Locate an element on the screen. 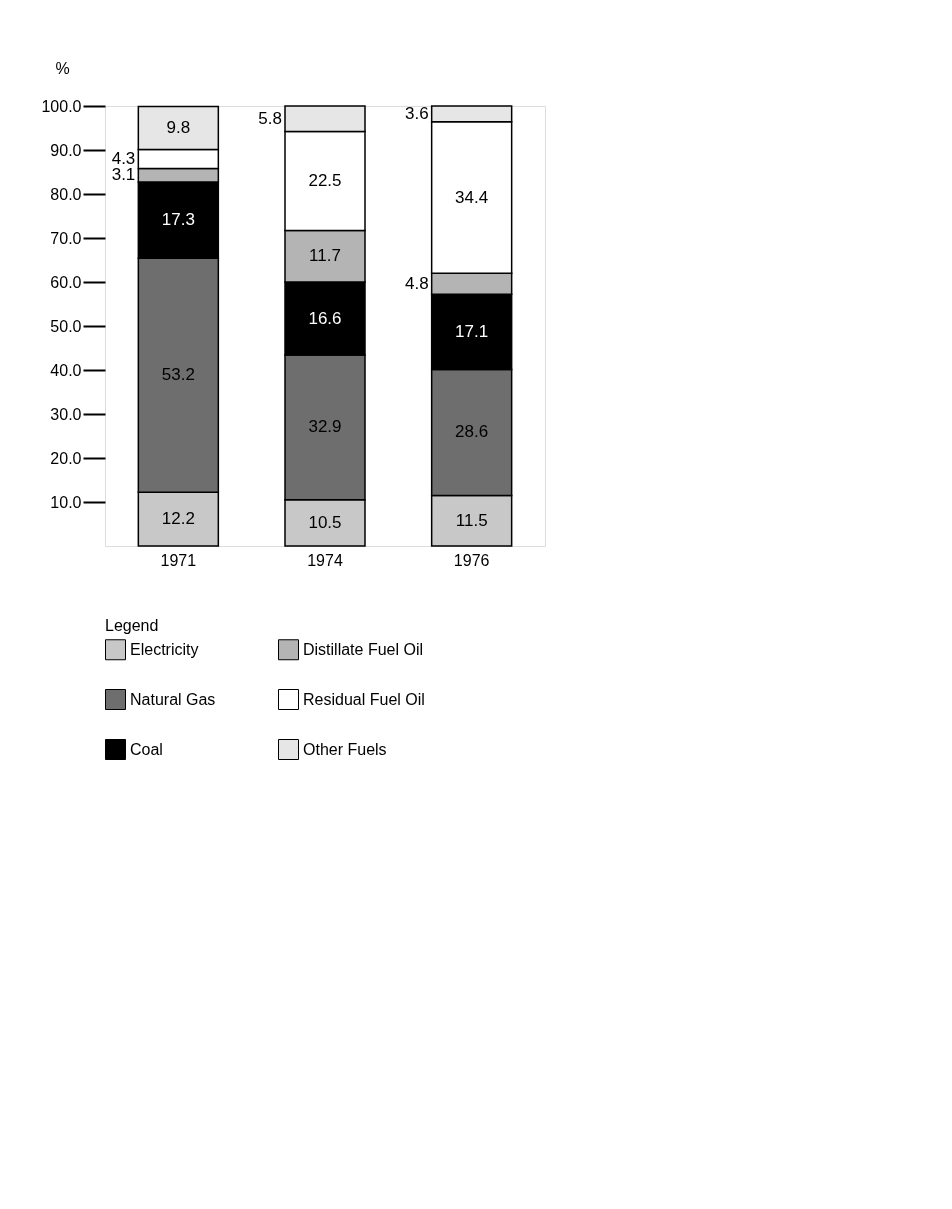  data-label: 16.6 is located at coordinates (325, 318).